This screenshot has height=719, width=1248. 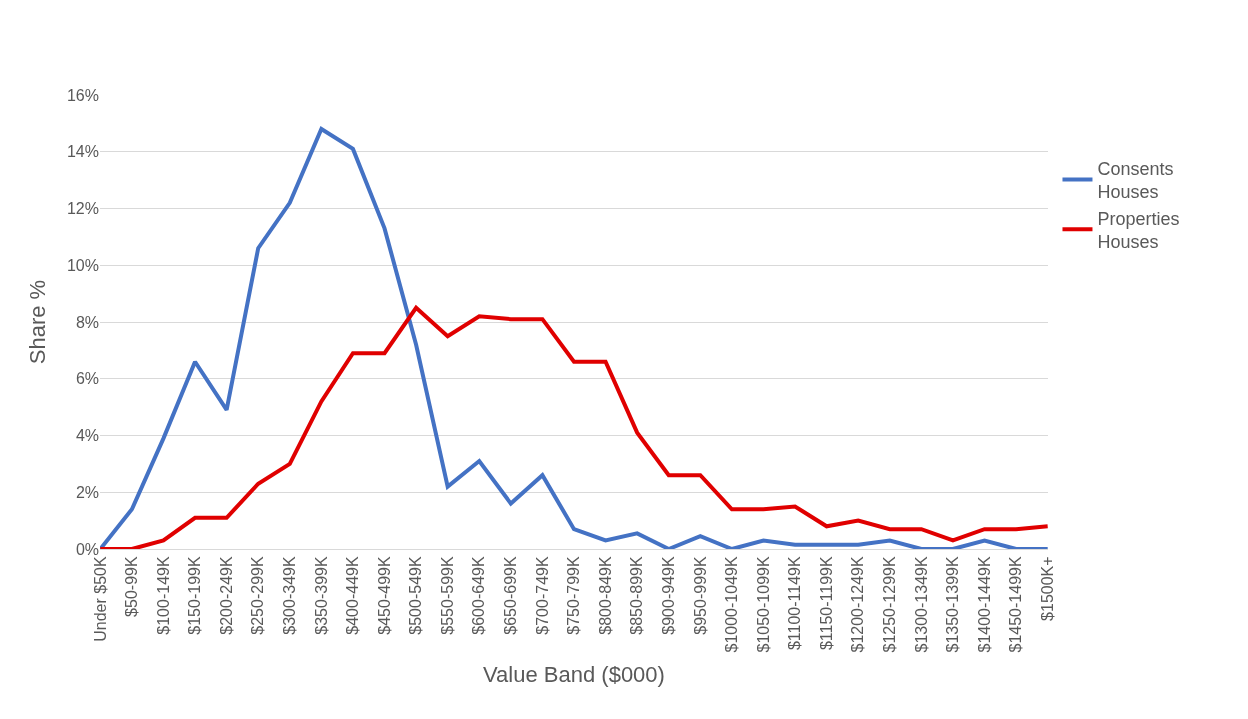 I want to click on x-tick-label: $650-699K, so click(x=511, y=595).